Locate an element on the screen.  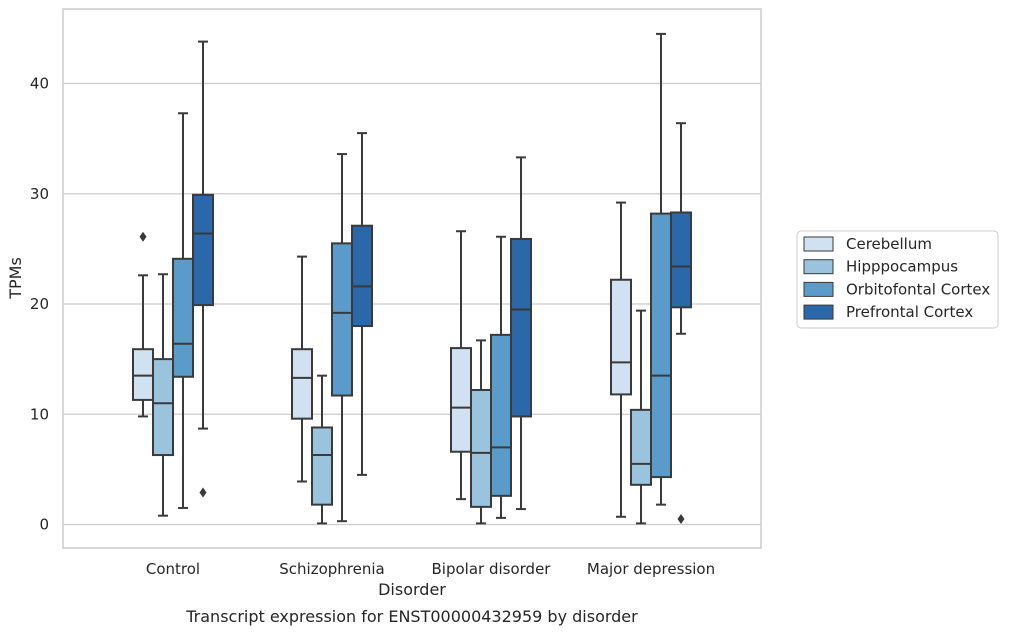
legend-label: Hipppocampus is located at coordinates (902, 267).